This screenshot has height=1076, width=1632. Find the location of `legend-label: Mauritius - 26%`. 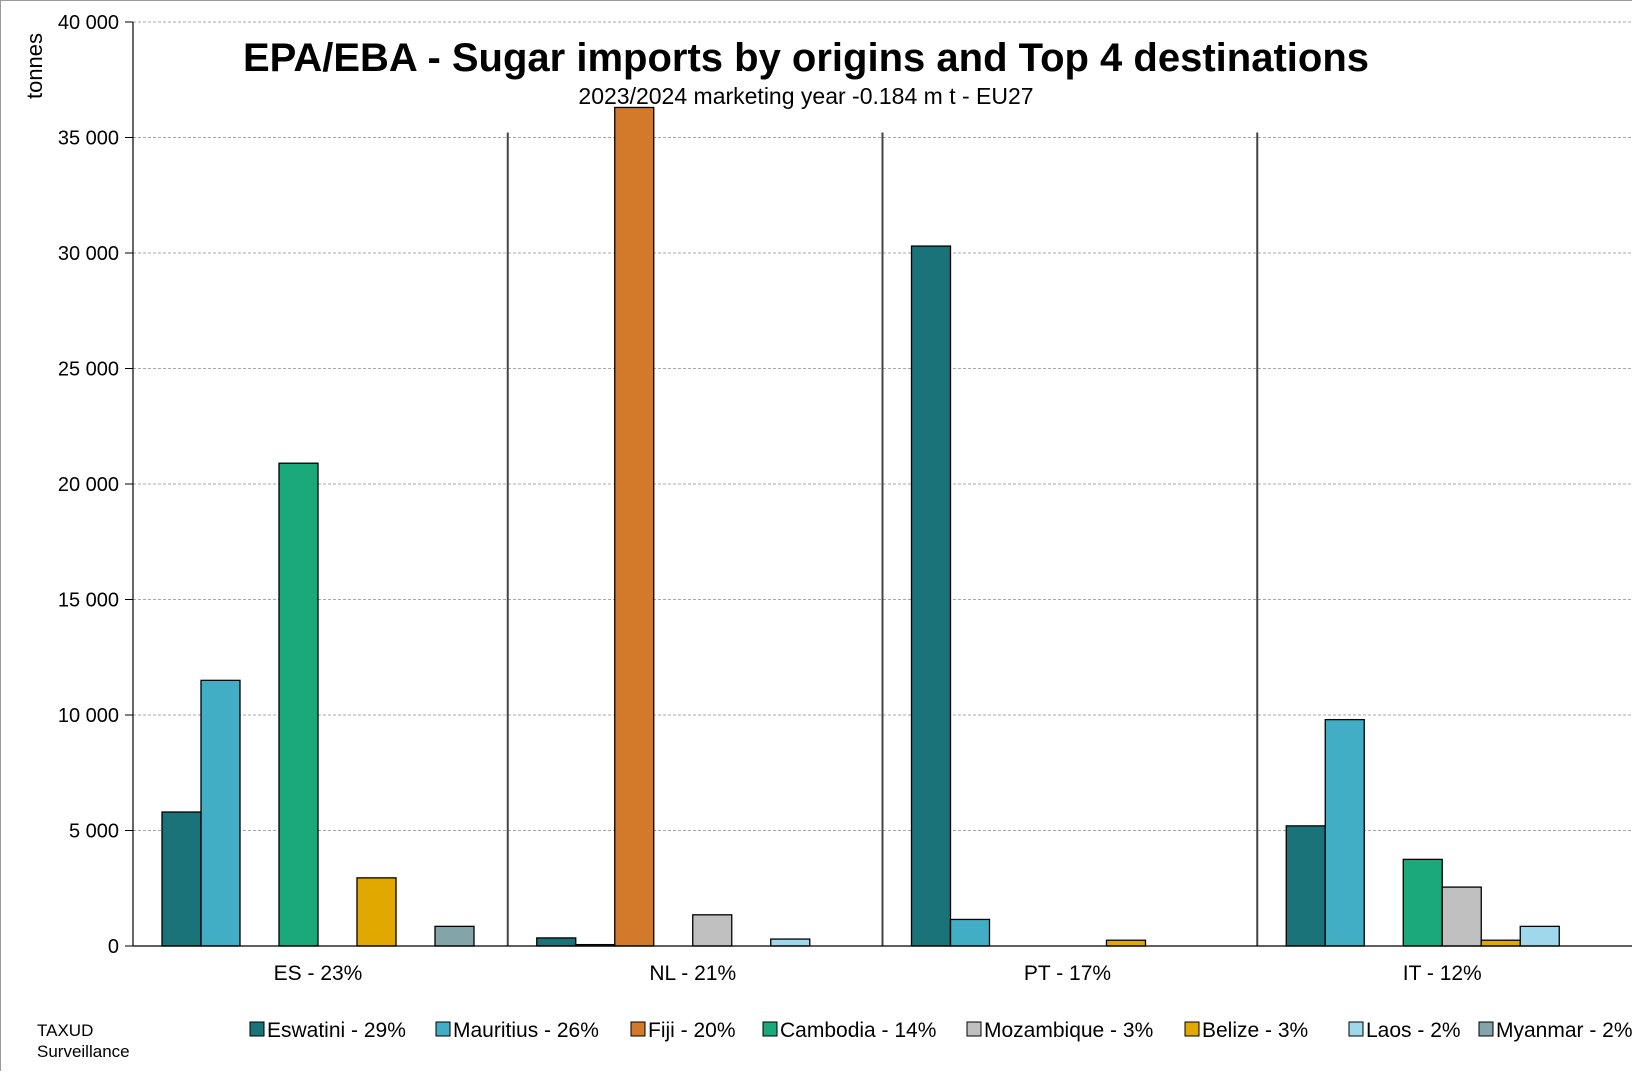

legend-label: Mauritius - 26% is located at coordinates (526, 1030).